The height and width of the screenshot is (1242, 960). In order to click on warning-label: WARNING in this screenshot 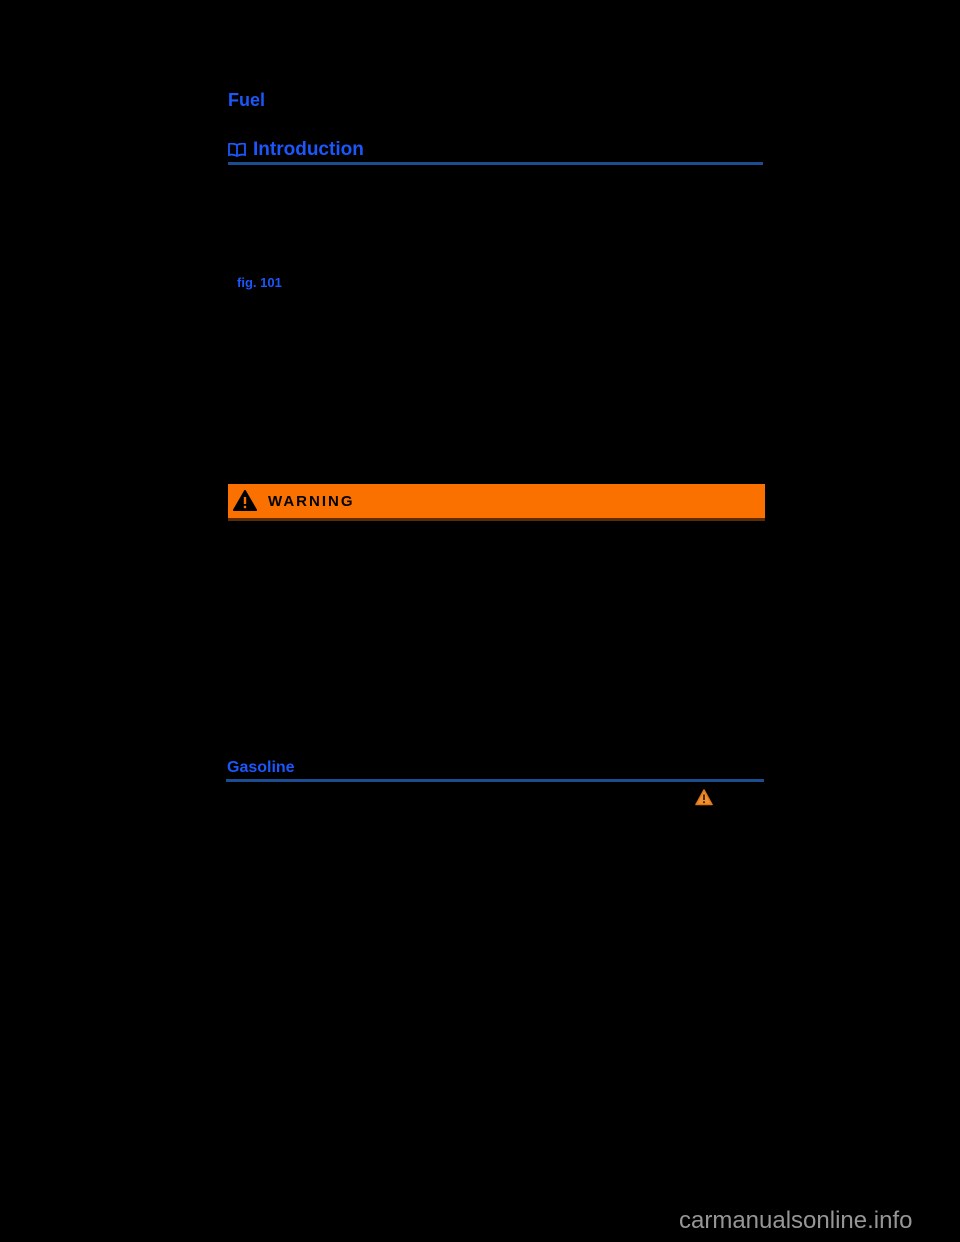, I will do `click(311, 501)`.